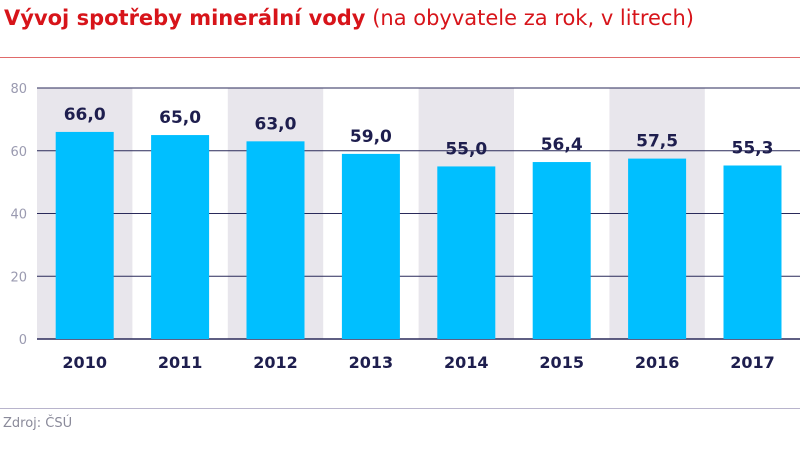 This screenshot has width=800, height=449. What do you see at coordinates (371, 362) in the screenshot?
I see `x-tick-label: 2013` at bounding box center [371, 362].